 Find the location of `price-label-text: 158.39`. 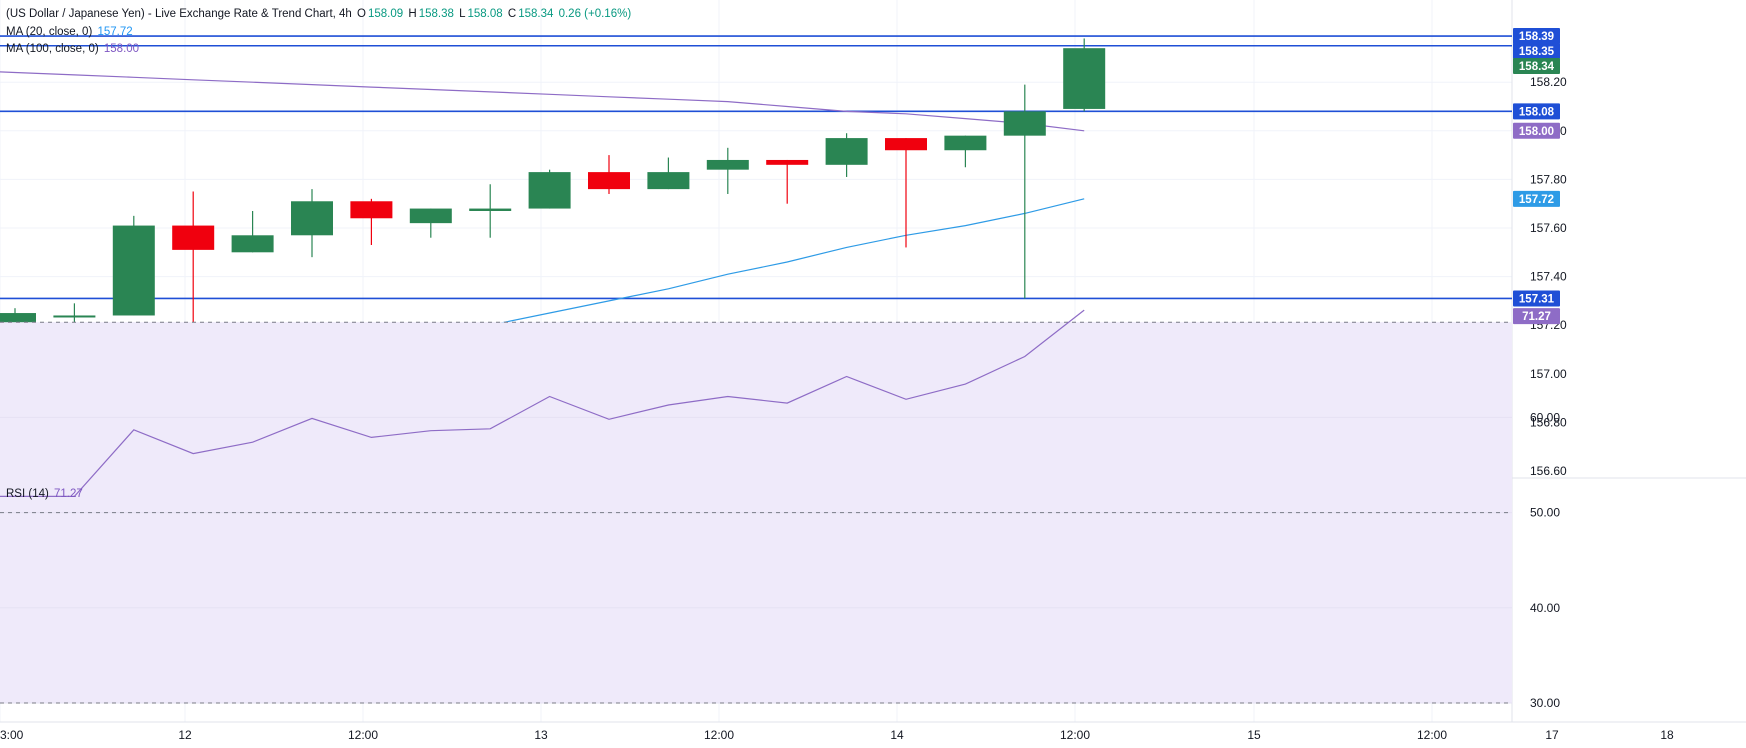

price-label-text: 158.39 is located at coordinates (1536, 37).